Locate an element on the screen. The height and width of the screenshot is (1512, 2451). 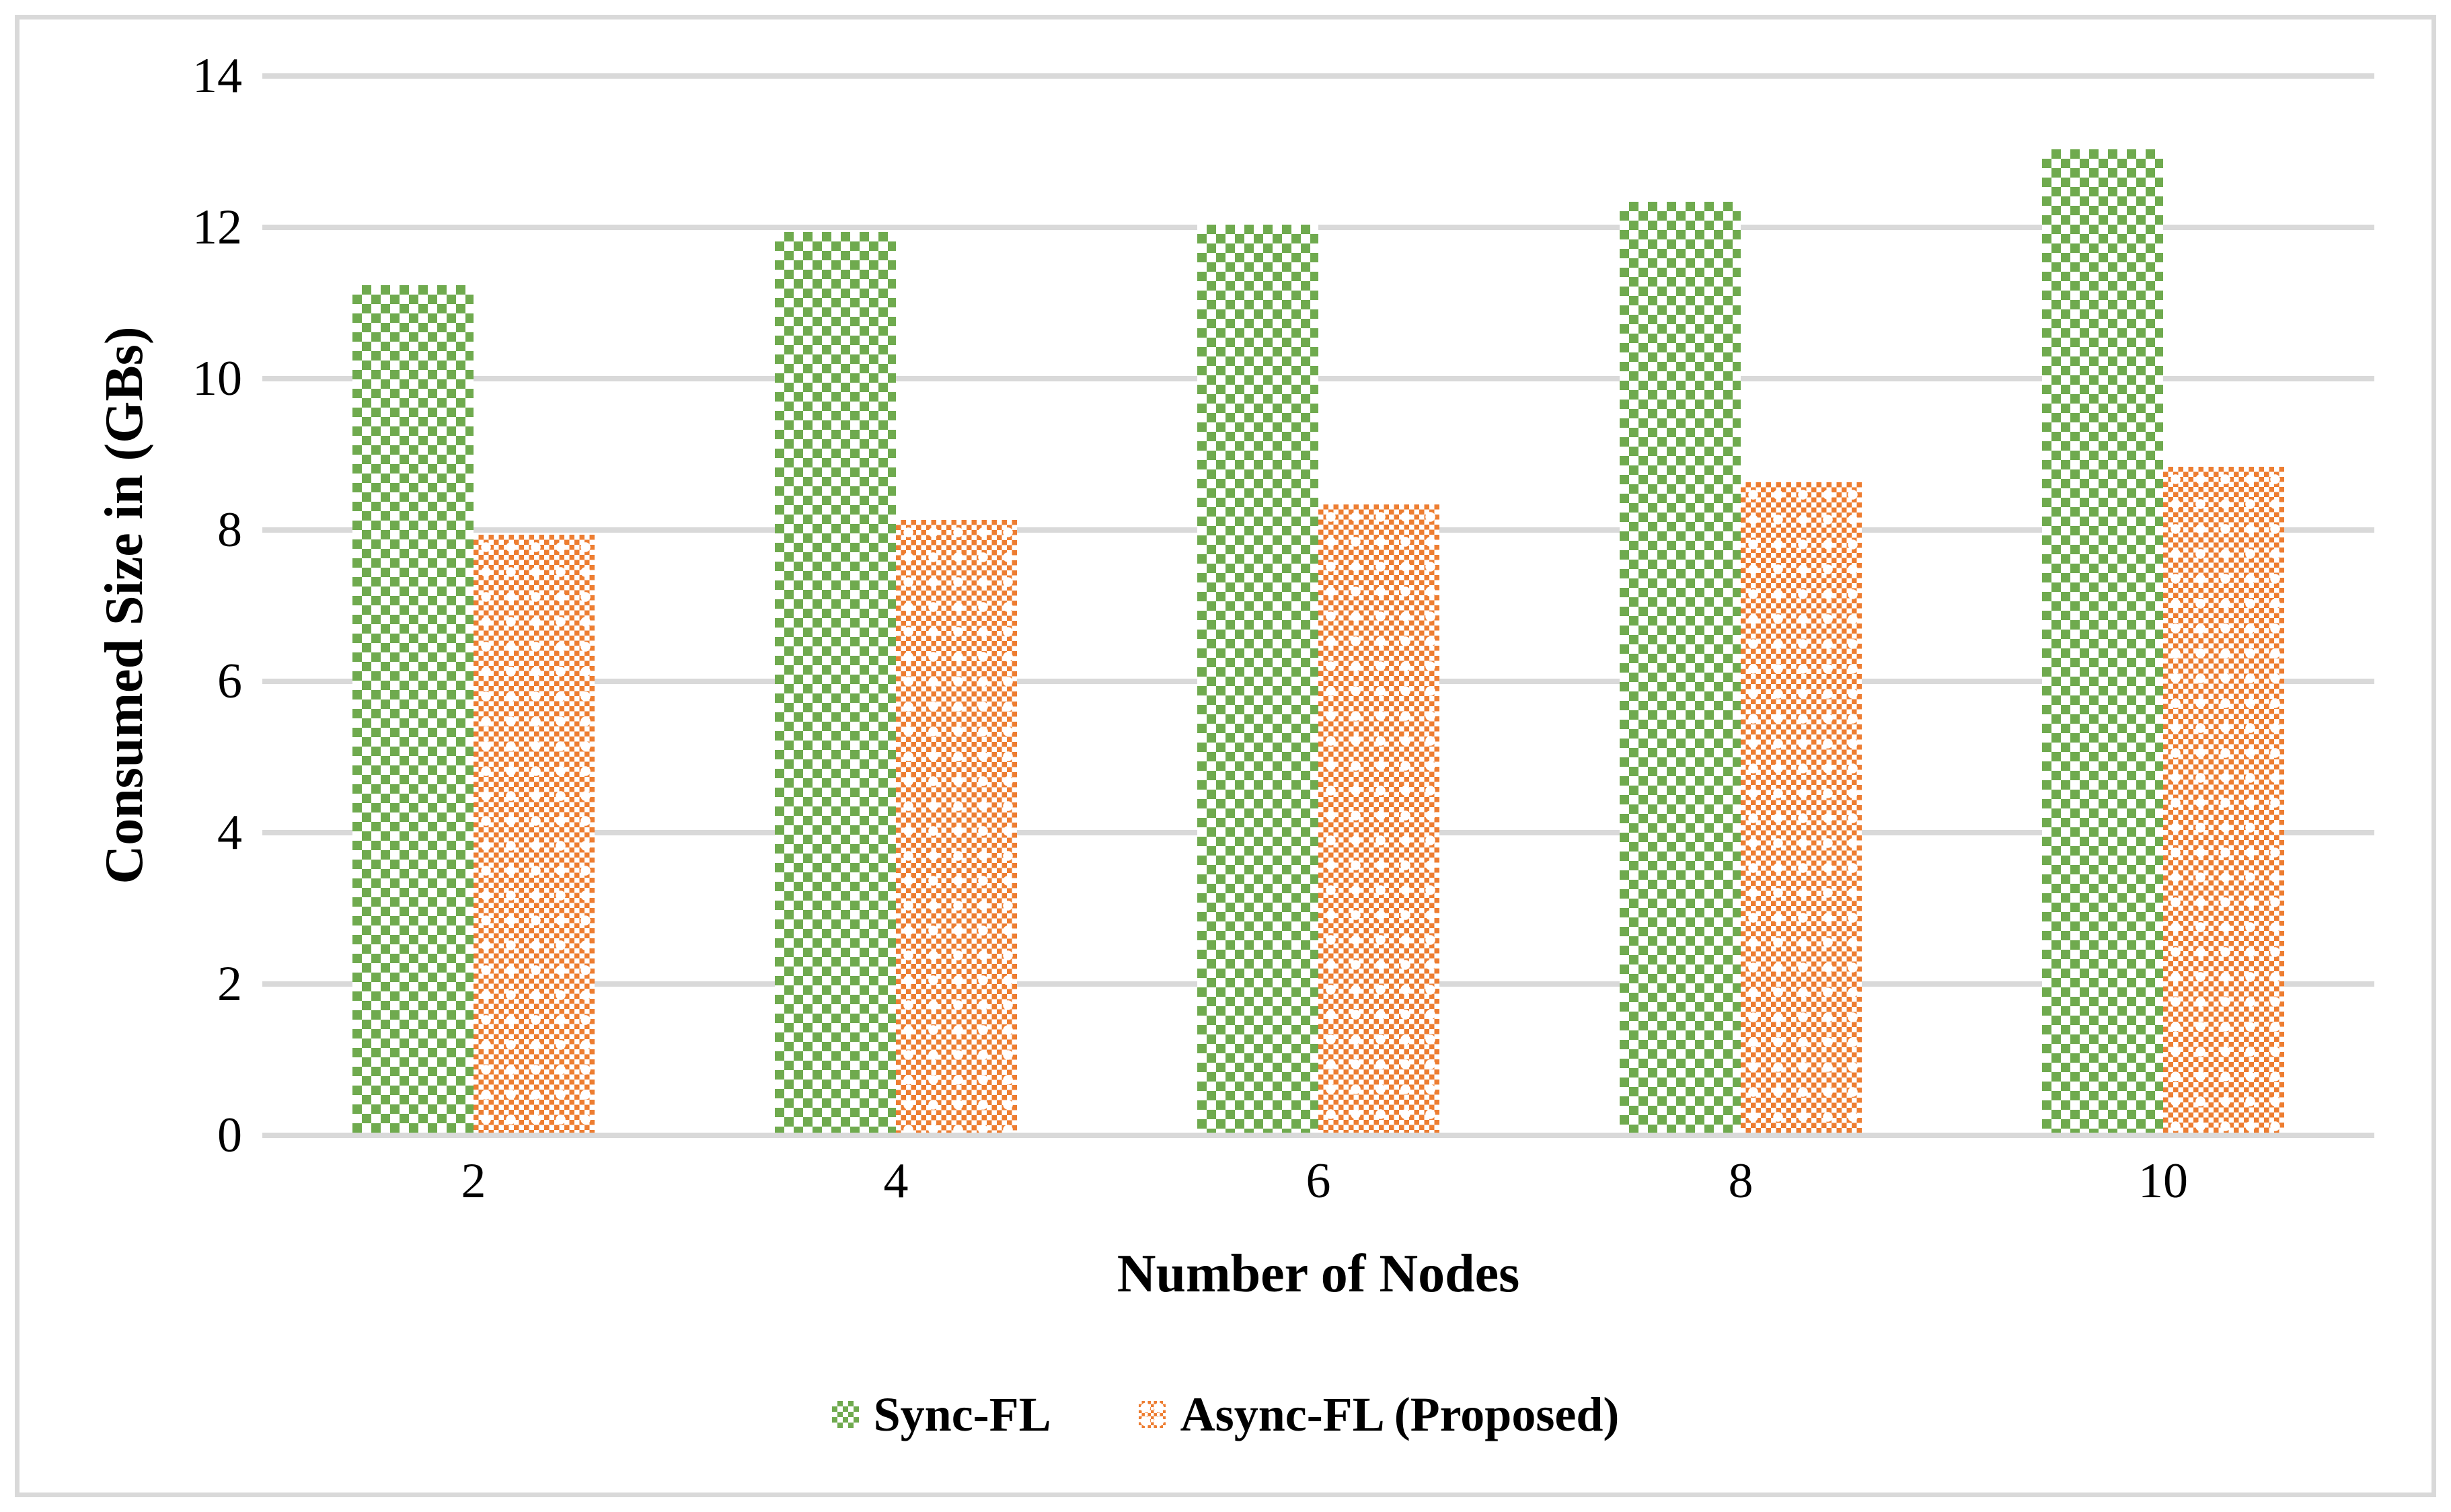
x-axis-tick-labels: 2 4 6 8 10 is located at coordinates (1318, 1182).